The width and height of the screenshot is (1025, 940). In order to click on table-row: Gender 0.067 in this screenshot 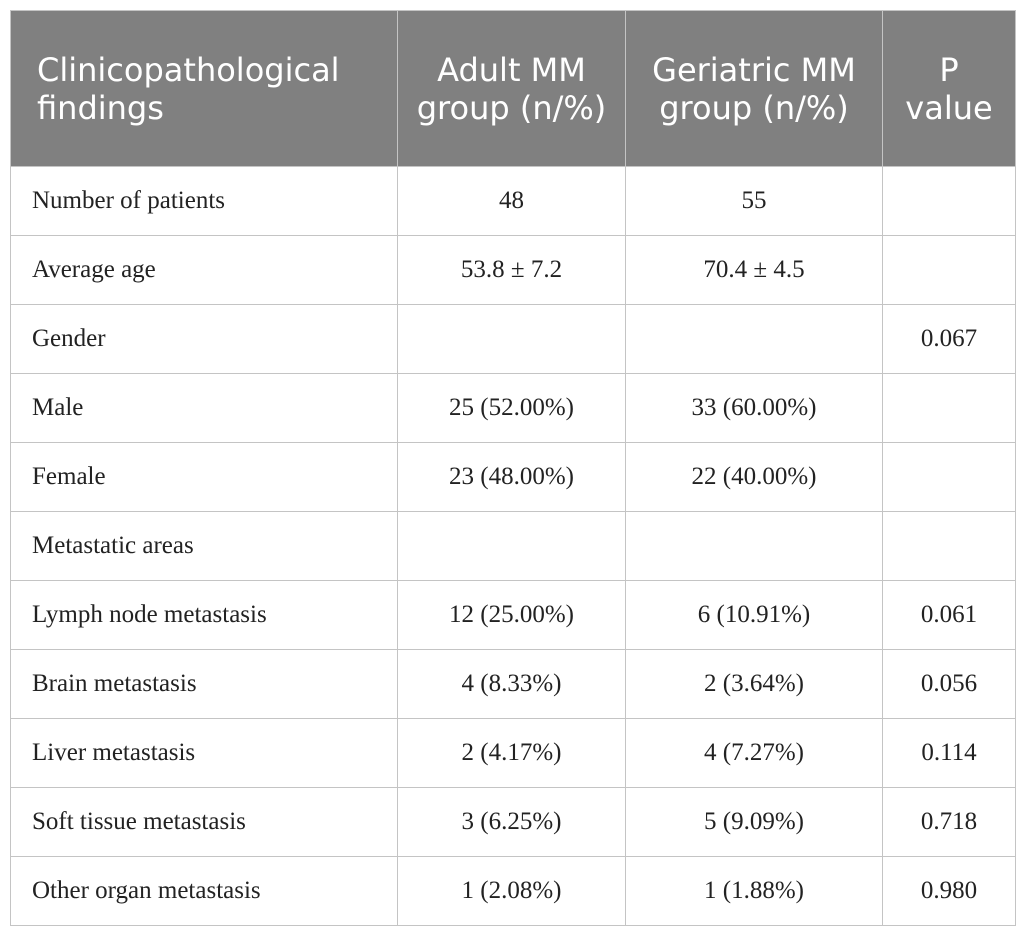, I will do `click(513, 339)`.